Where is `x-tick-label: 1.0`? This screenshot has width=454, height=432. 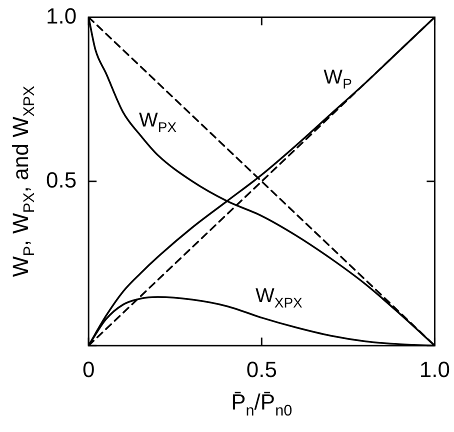
x-tick-label: 1.0 is located at coordinates (434, 369).